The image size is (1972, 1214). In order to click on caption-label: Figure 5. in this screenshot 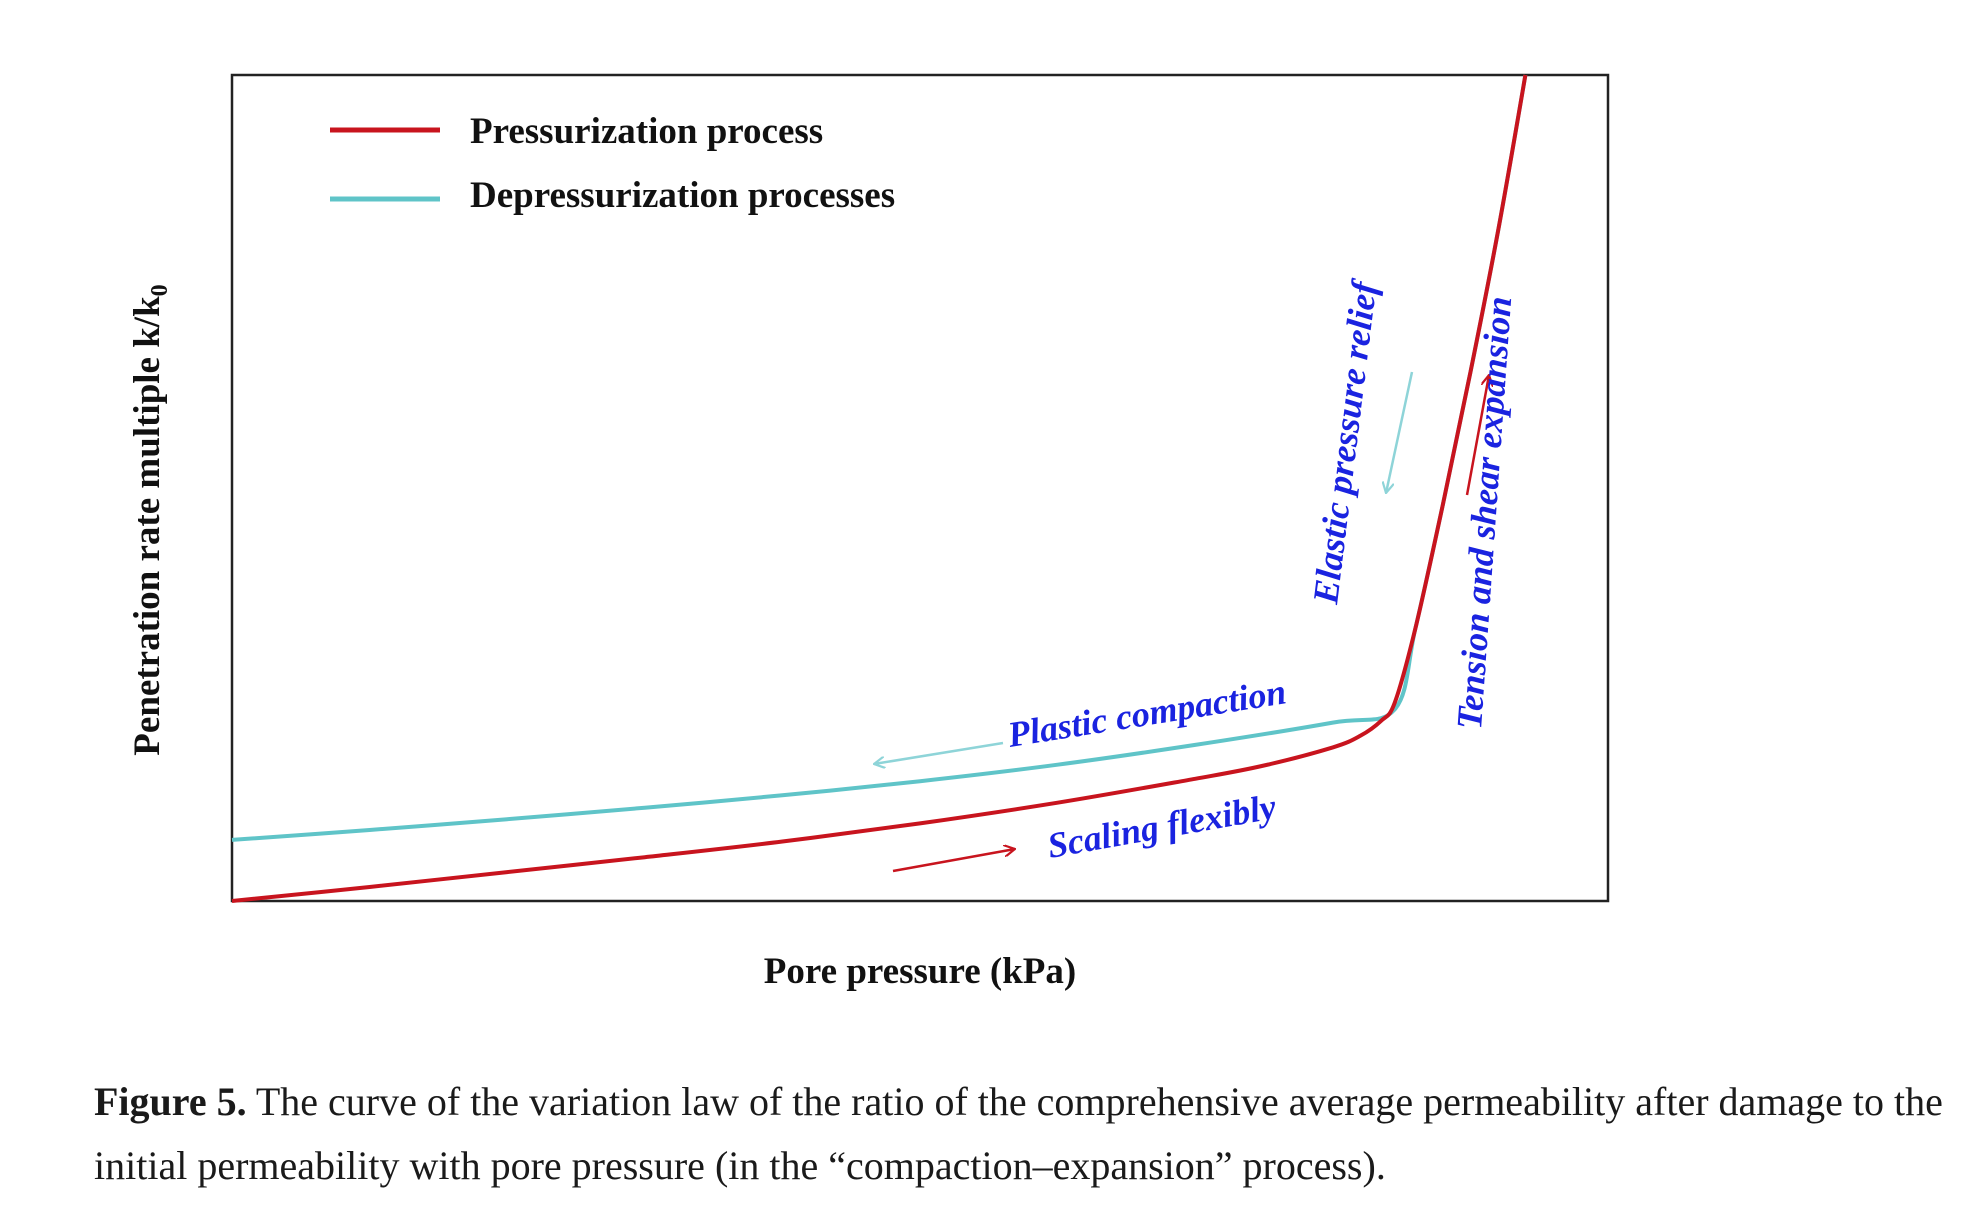, I will do `click(170, 1101)`.